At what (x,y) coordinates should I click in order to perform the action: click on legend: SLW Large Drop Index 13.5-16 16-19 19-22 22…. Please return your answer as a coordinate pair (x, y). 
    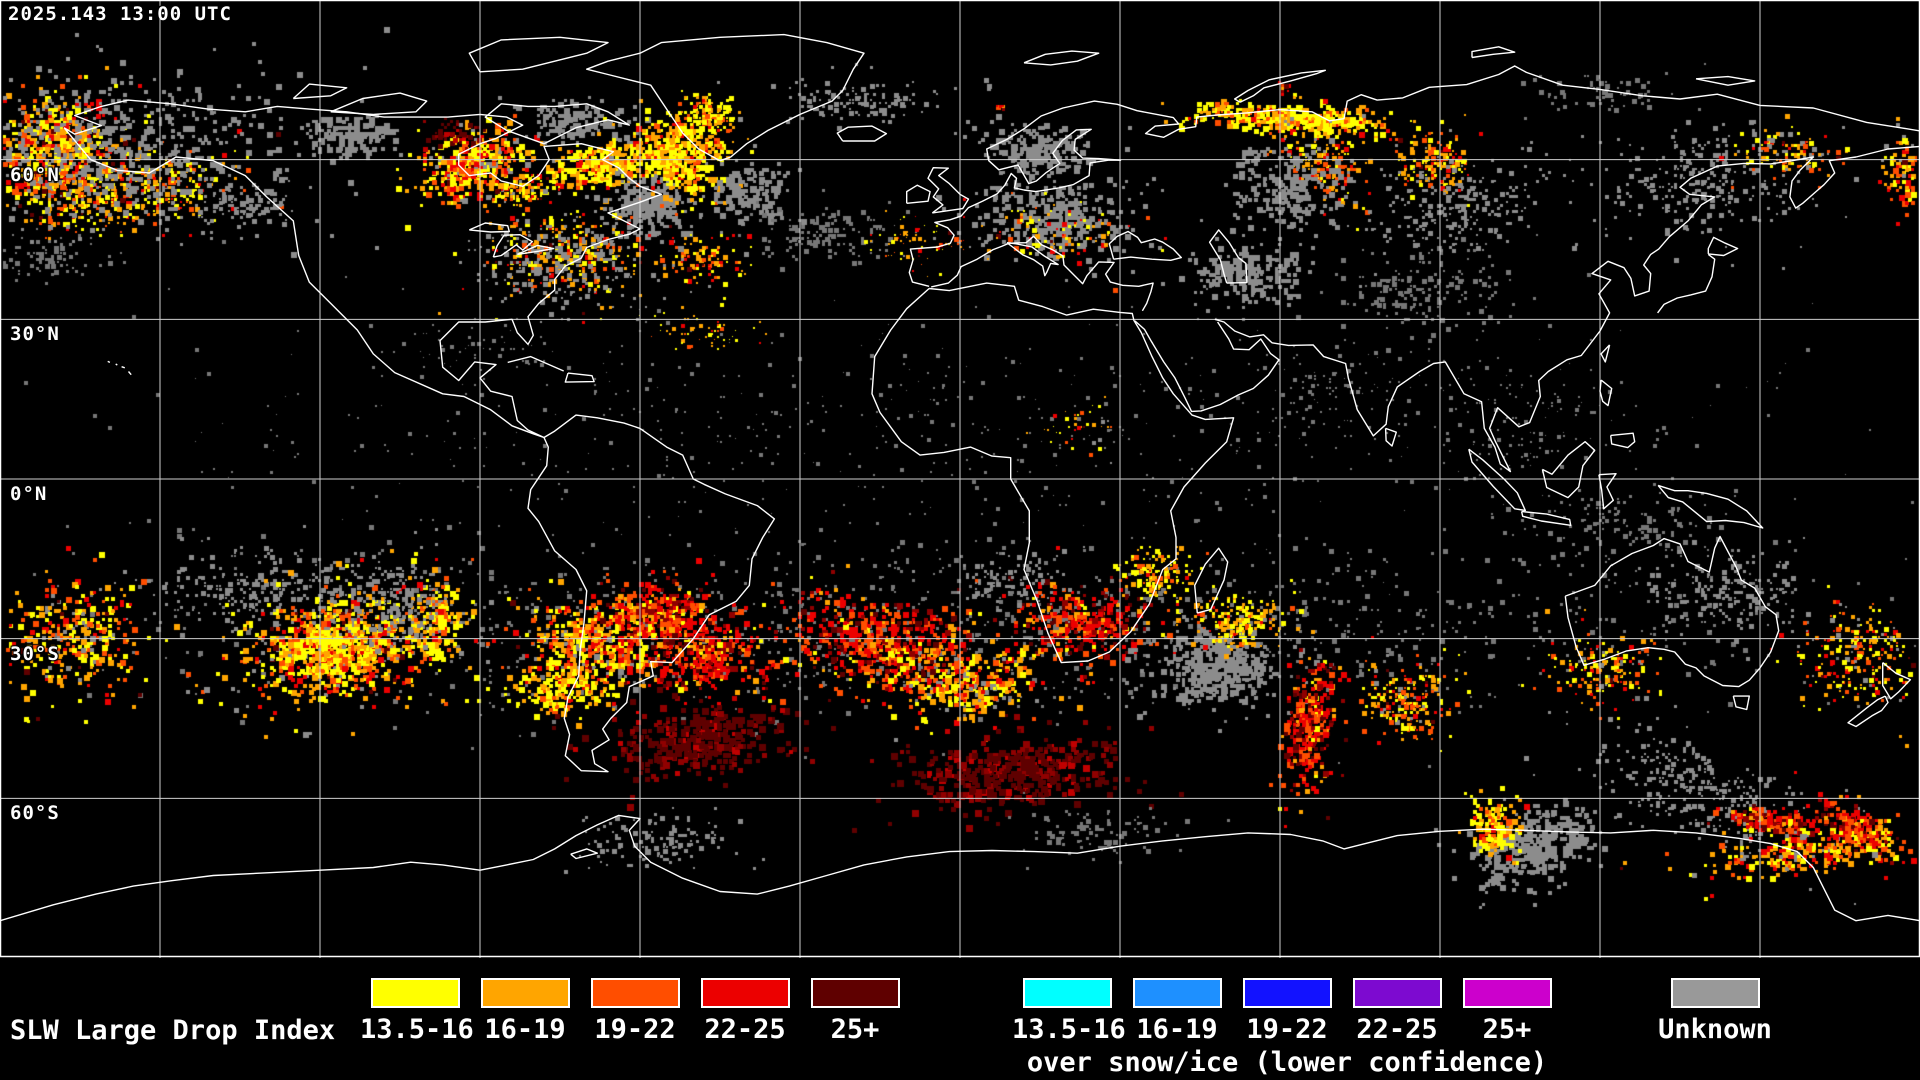
    Looking at the image, I should click on (960, 1019).